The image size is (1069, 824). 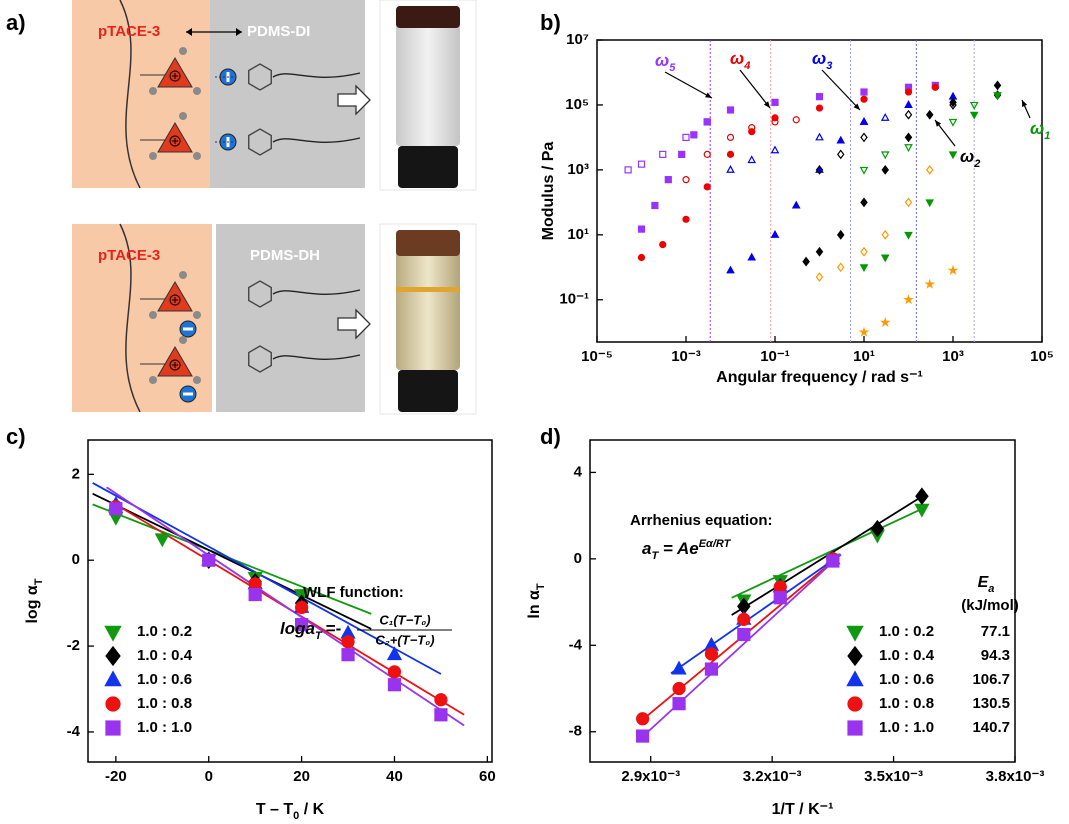 What do you see at coordinates (597, 356) in the screenshot?
I see `x-tick-label: 10⁻⁵` at bounding box center [597, 356].